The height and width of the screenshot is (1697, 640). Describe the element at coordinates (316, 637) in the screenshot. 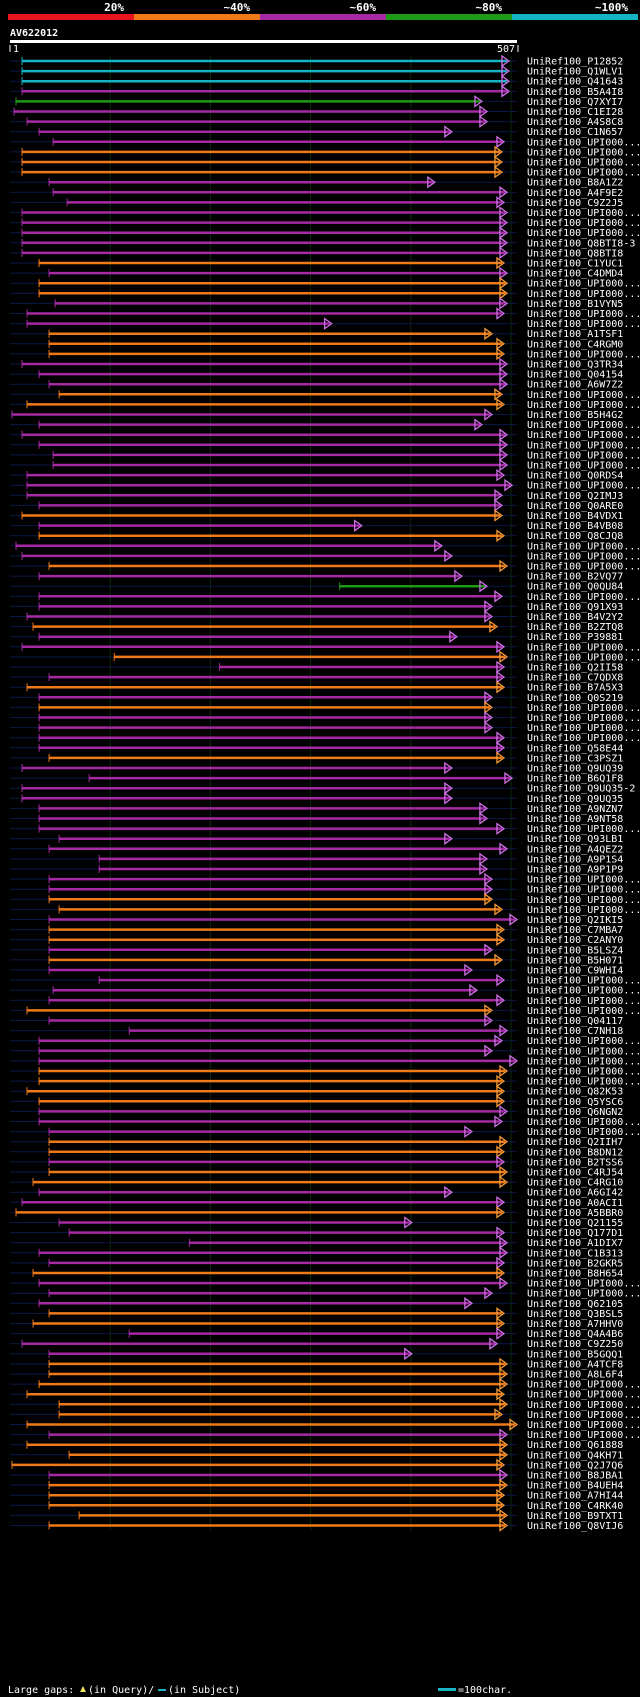

I see `hit-row: UniRef100_P39881` at that location.